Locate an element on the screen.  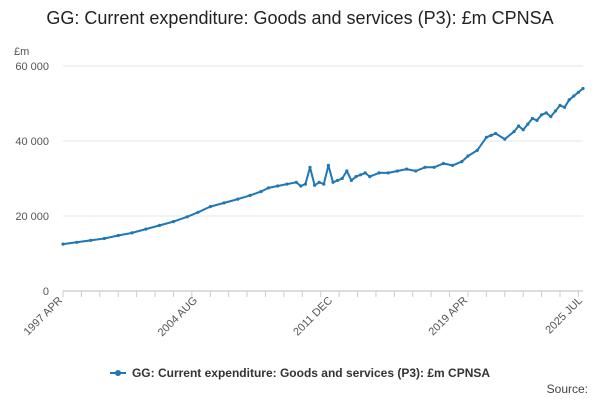
source-label: Source: is located at coordinates (567, 389).